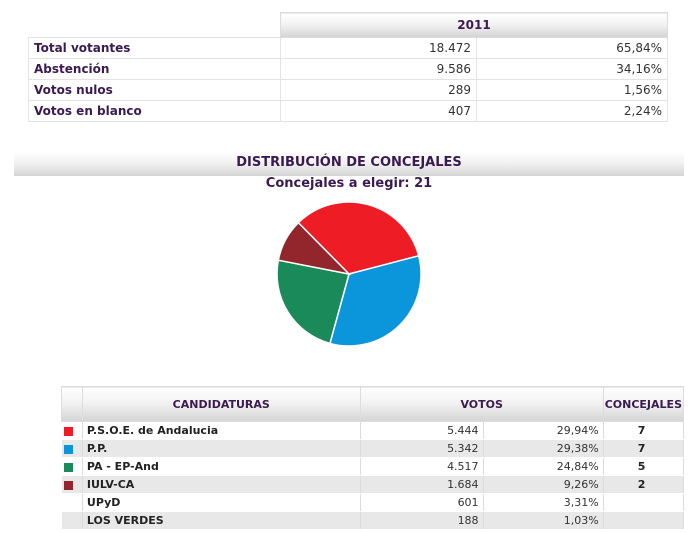 The image size is (698, 533). Describe the element at coordinates (543, 466) in the screenshot. I see `party-vote-pct: 24,84%` at that location.